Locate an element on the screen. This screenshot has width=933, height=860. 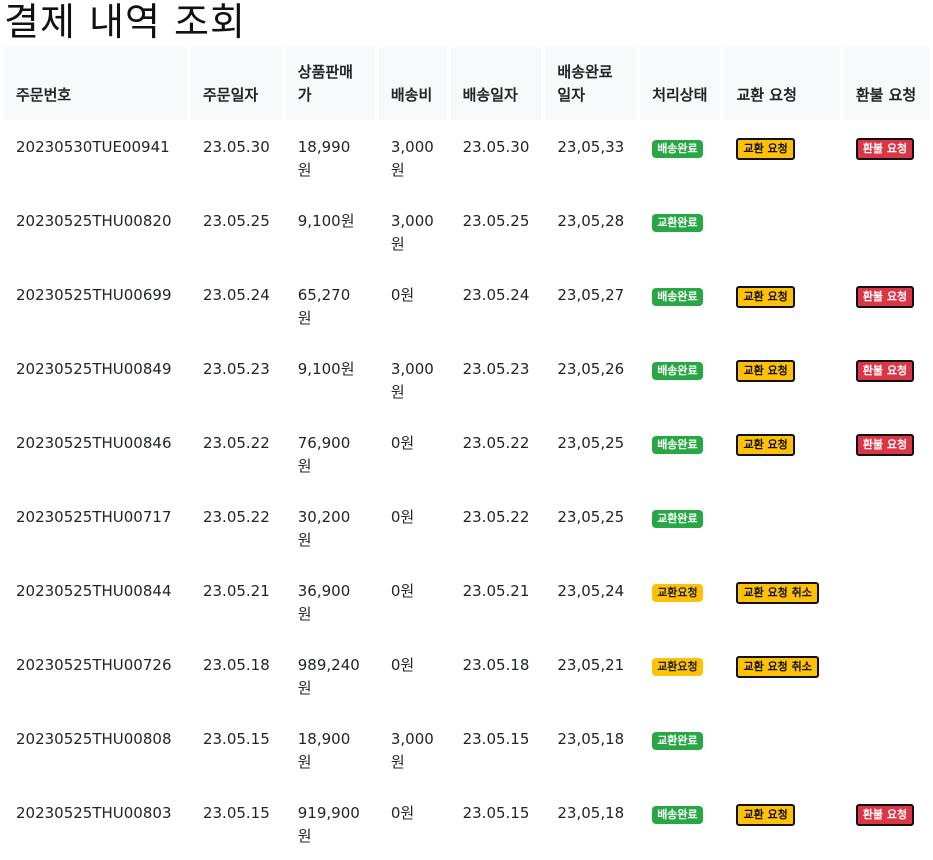
ship-date-cell: 23.05.23 is located at coordinates (496, 369).